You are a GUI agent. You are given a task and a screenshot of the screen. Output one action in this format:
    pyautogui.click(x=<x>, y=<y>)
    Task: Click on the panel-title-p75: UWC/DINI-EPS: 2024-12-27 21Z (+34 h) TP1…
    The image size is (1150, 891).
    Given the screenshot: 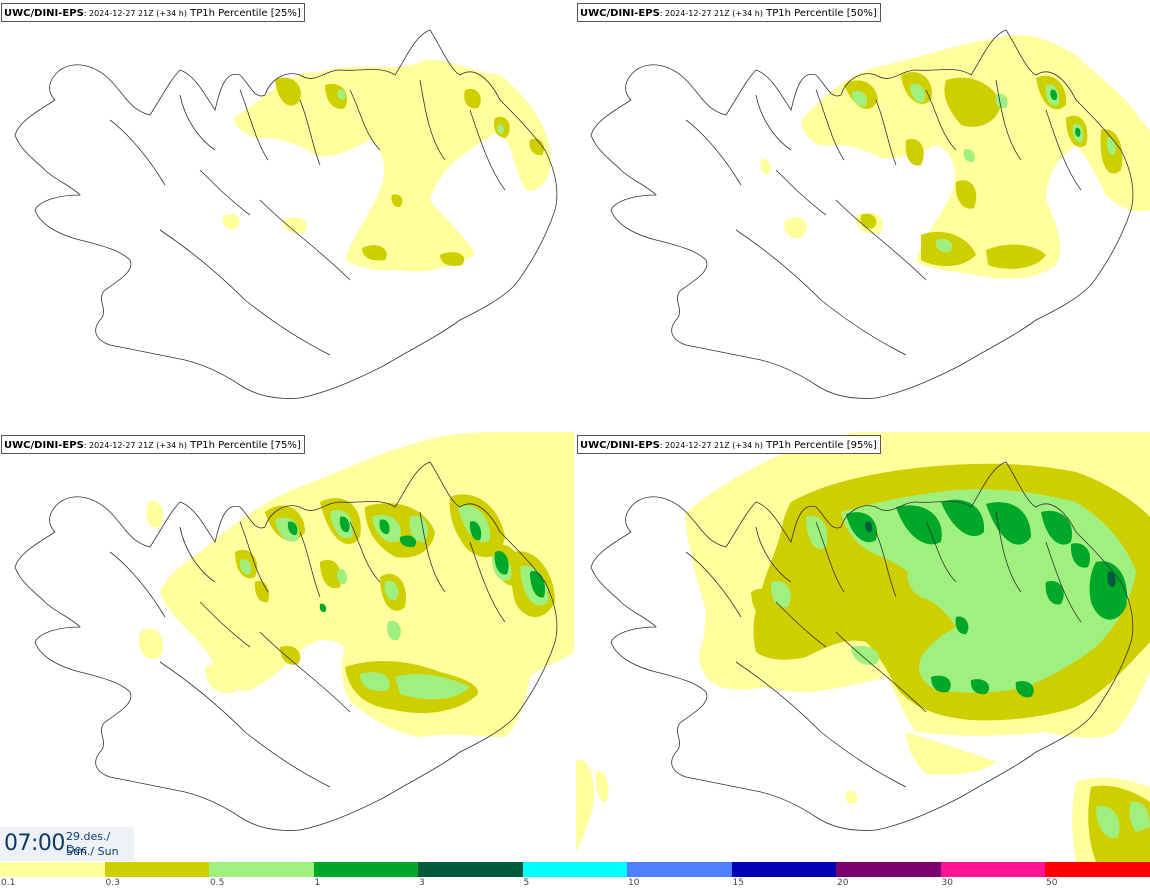 What is the action you would take?
    pyautogui.click(x=153, y=444)
    